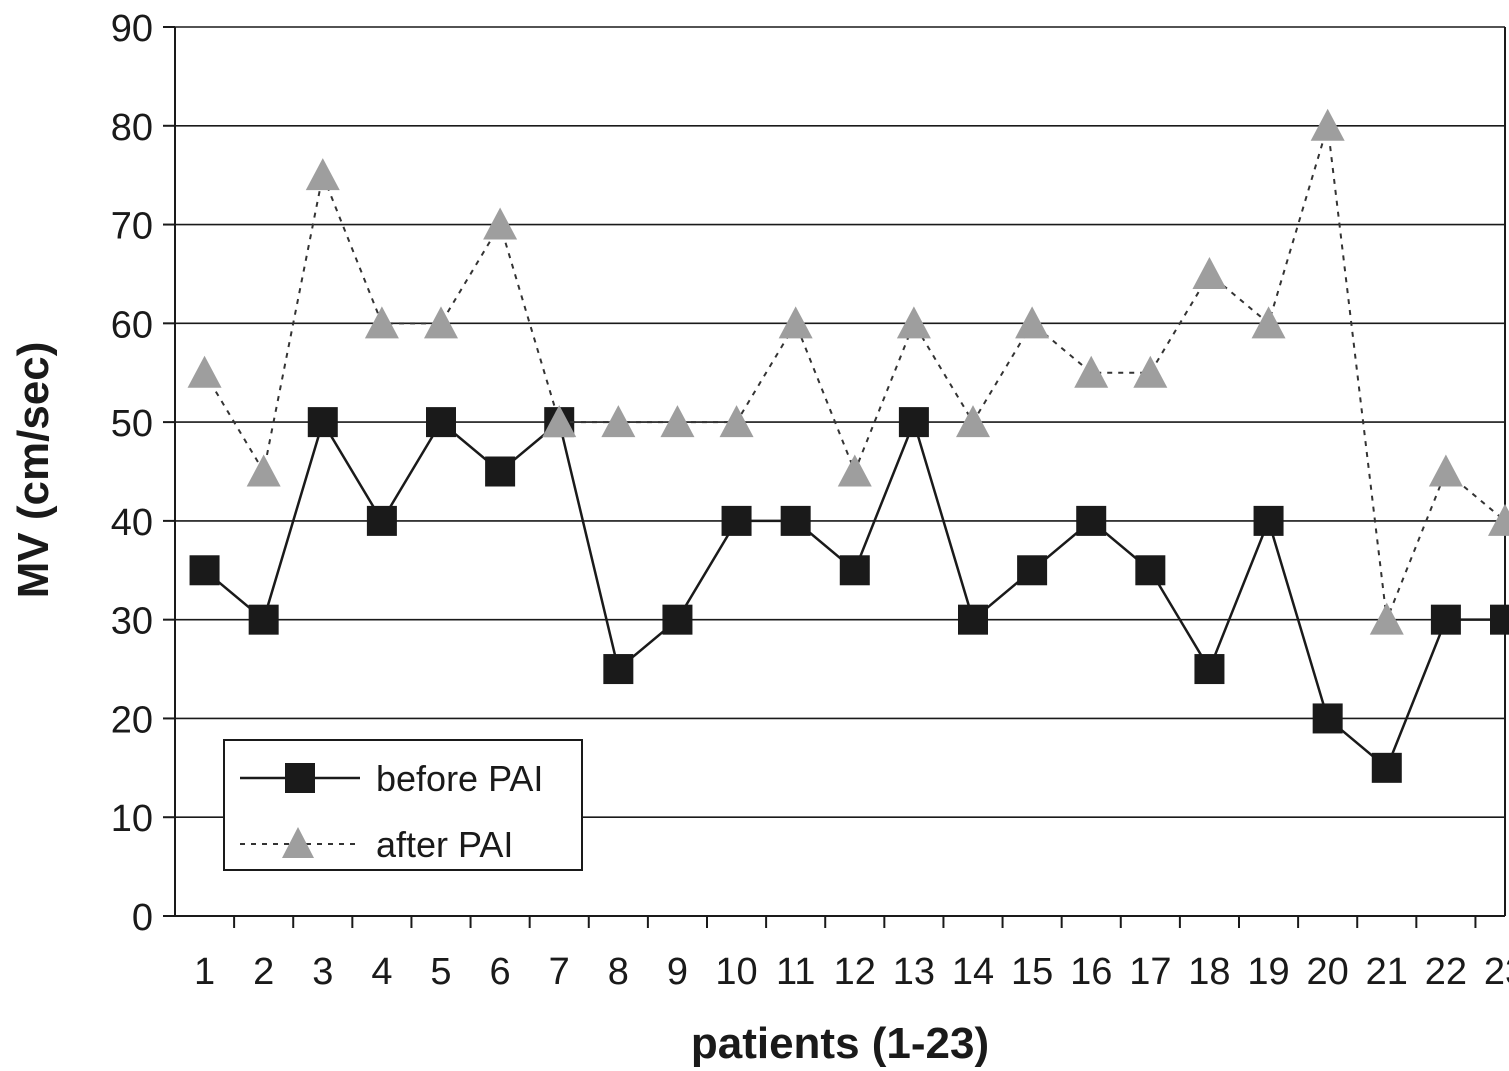  What do you see at coordinates (840, 1043) in the screenshot?
I see `x-axis-title: patients (1-23)` at bounding box center [840, 1043].